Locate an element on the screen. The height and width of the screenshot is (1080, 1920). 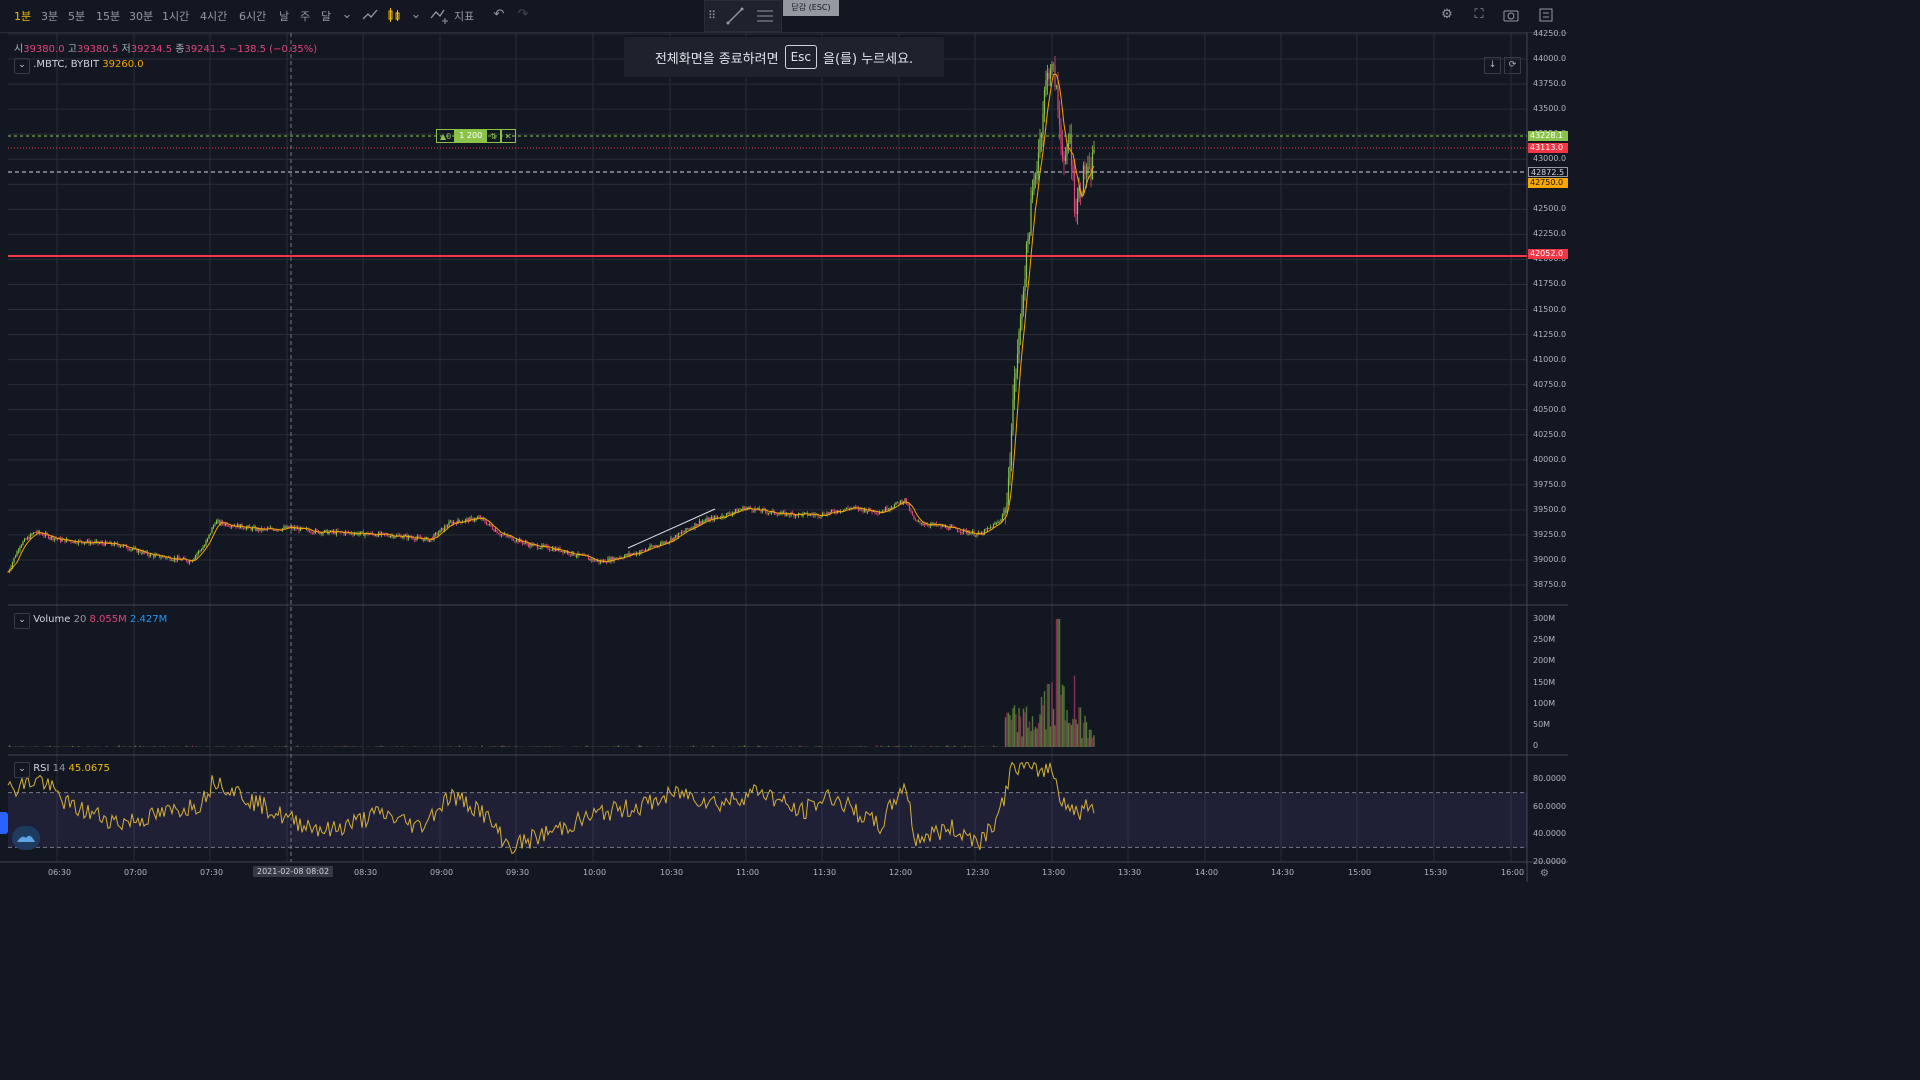
timeframe-30m: 30분 is located at coordinates (141, 16).